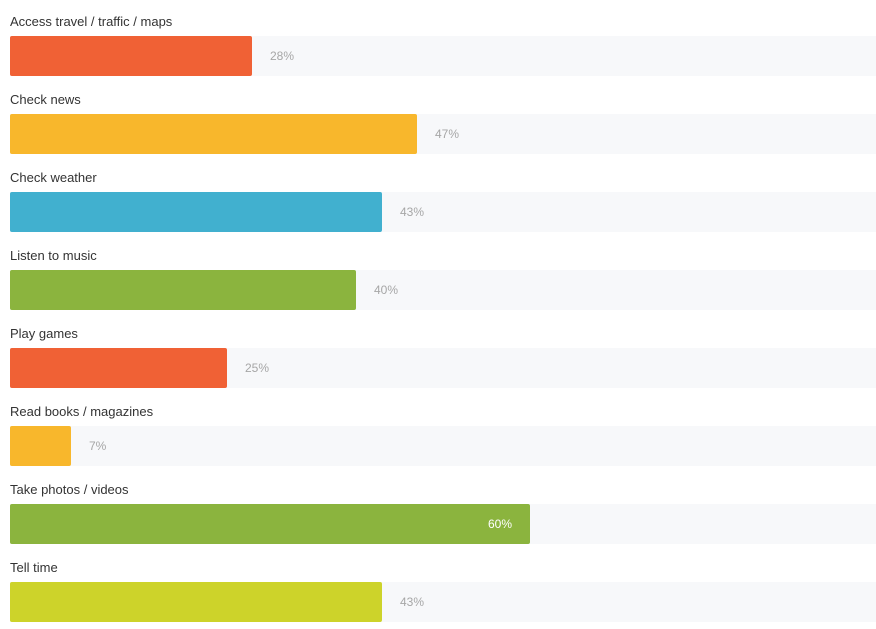  I want to click on bar-row: Take photos / videos 60%, so click(443, 507).